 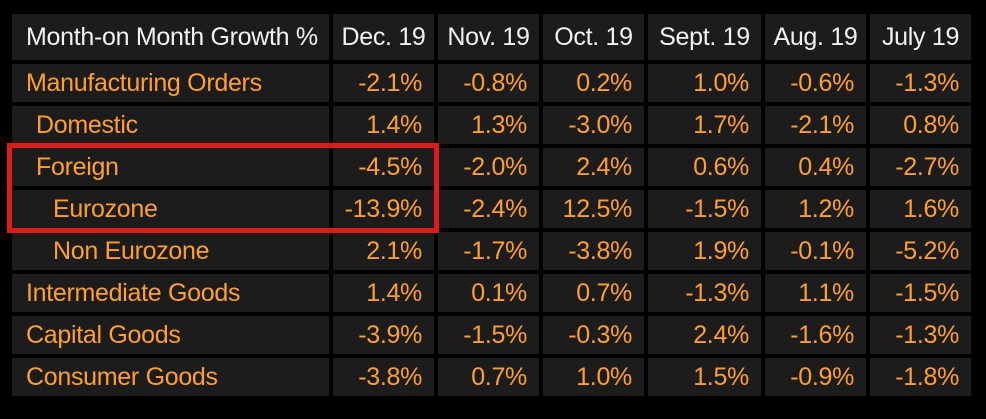 I want to click on value-cell: 1.1%, so click(x=815, y=293).